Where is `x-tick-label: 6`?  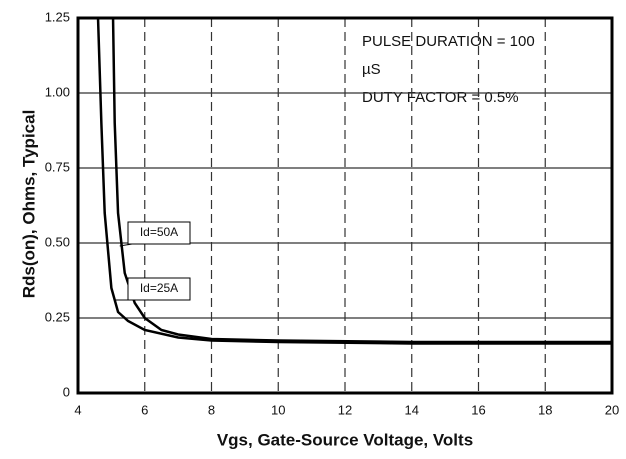 x-tick-label: 6 is located at coordinates (144, 409).